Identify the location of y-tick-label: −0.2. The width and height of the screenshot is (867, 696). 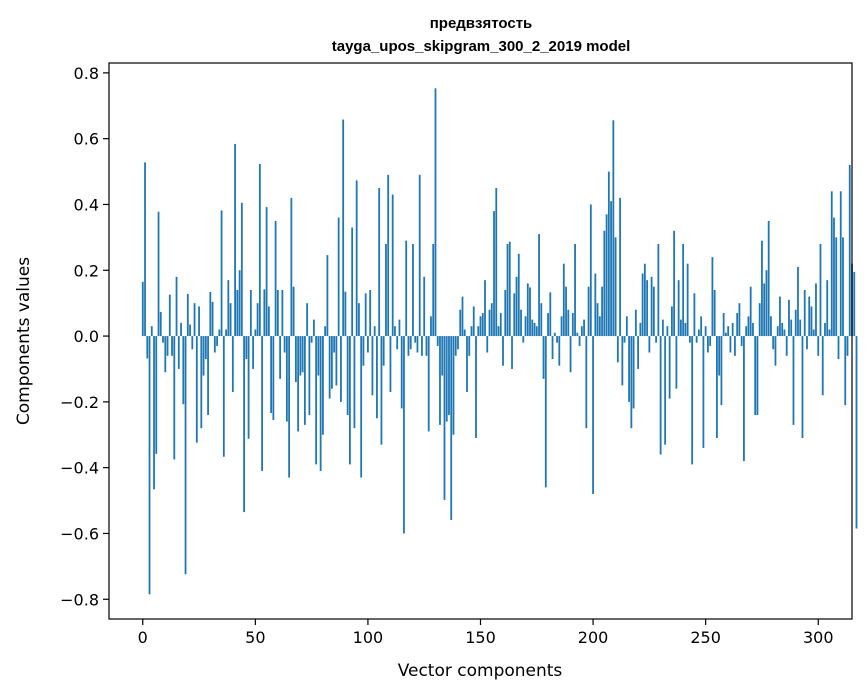
(79, 402).